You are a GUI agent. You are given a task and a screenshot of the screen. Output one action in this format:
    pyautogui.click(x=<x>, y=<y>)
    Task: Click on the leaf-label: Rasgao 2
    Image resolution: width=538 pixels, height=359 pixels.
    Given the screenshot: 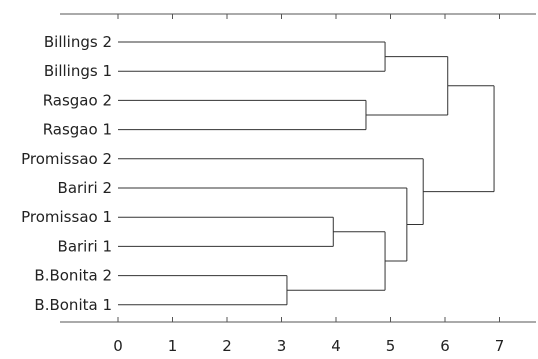 What is the action you would take?
    pyautogui.click(x=77, y=100)
    